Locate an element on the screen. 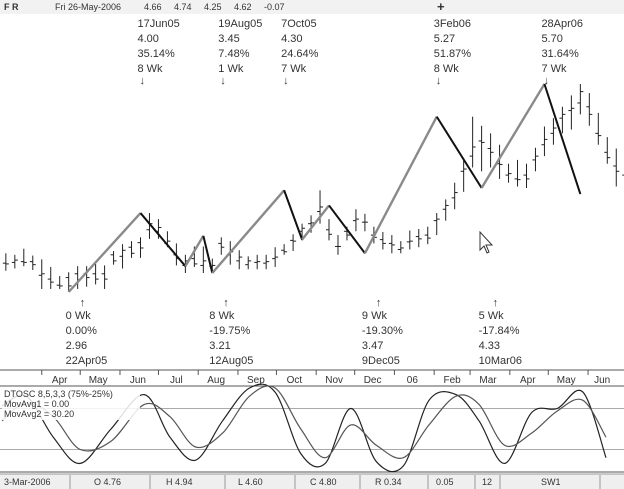  x-axis-label: Mar is located at coordinates (488, 380).